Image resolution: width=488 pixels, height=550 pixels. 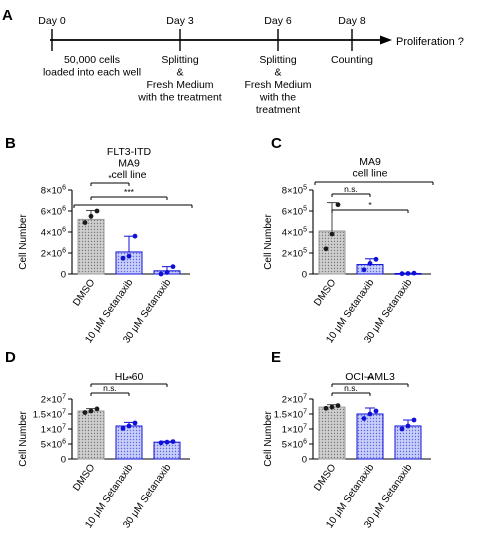 I want to click on timeline-day-desc: loaded into each well, so click(x=92, y=73).